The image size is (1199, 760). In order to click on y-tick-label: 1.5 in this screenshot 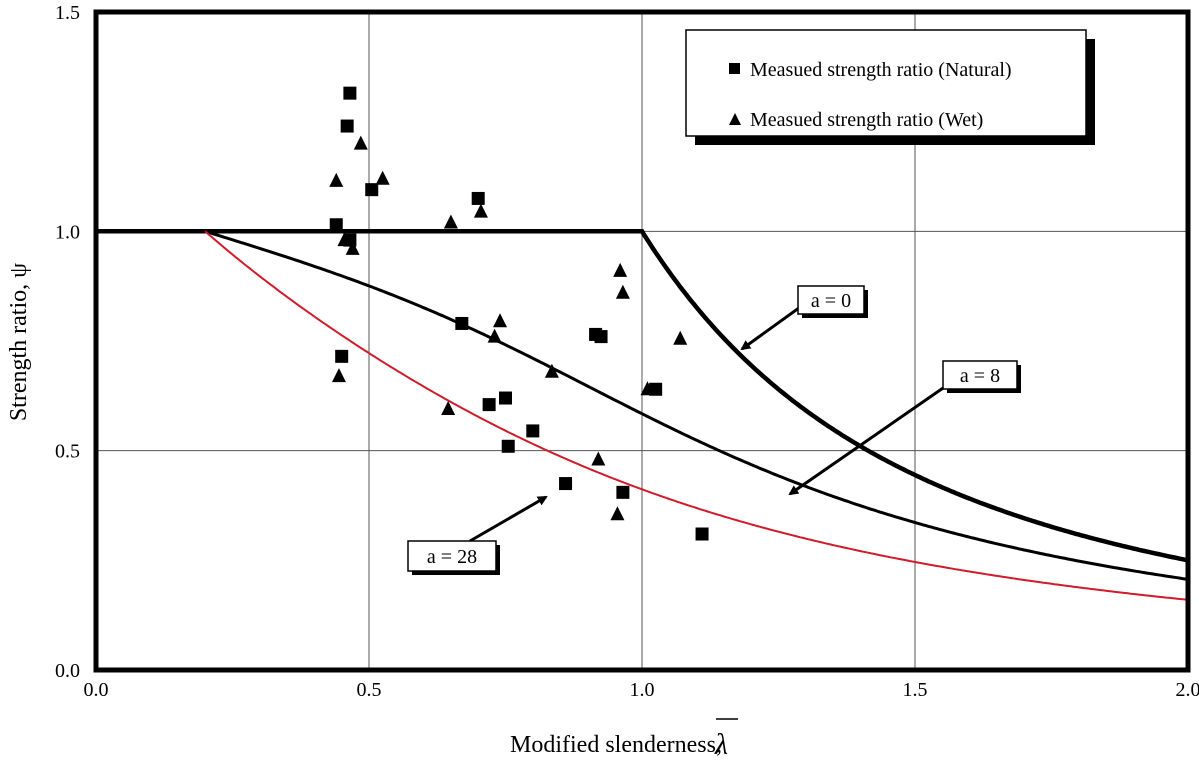, I will do `click(67, 13)`.